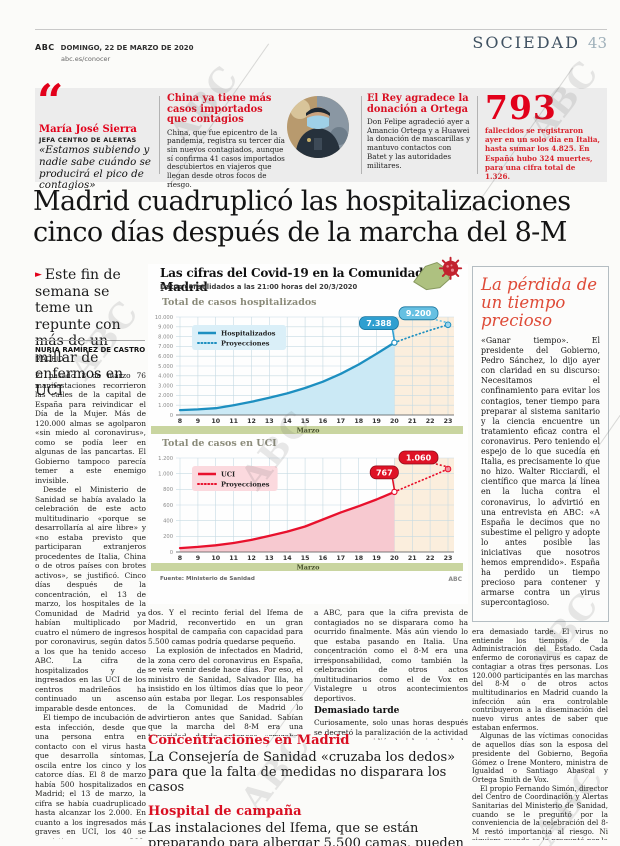 The width and height of the screenshot is (620, 846). I want to click on svg-text: 600, so click(168, 506).